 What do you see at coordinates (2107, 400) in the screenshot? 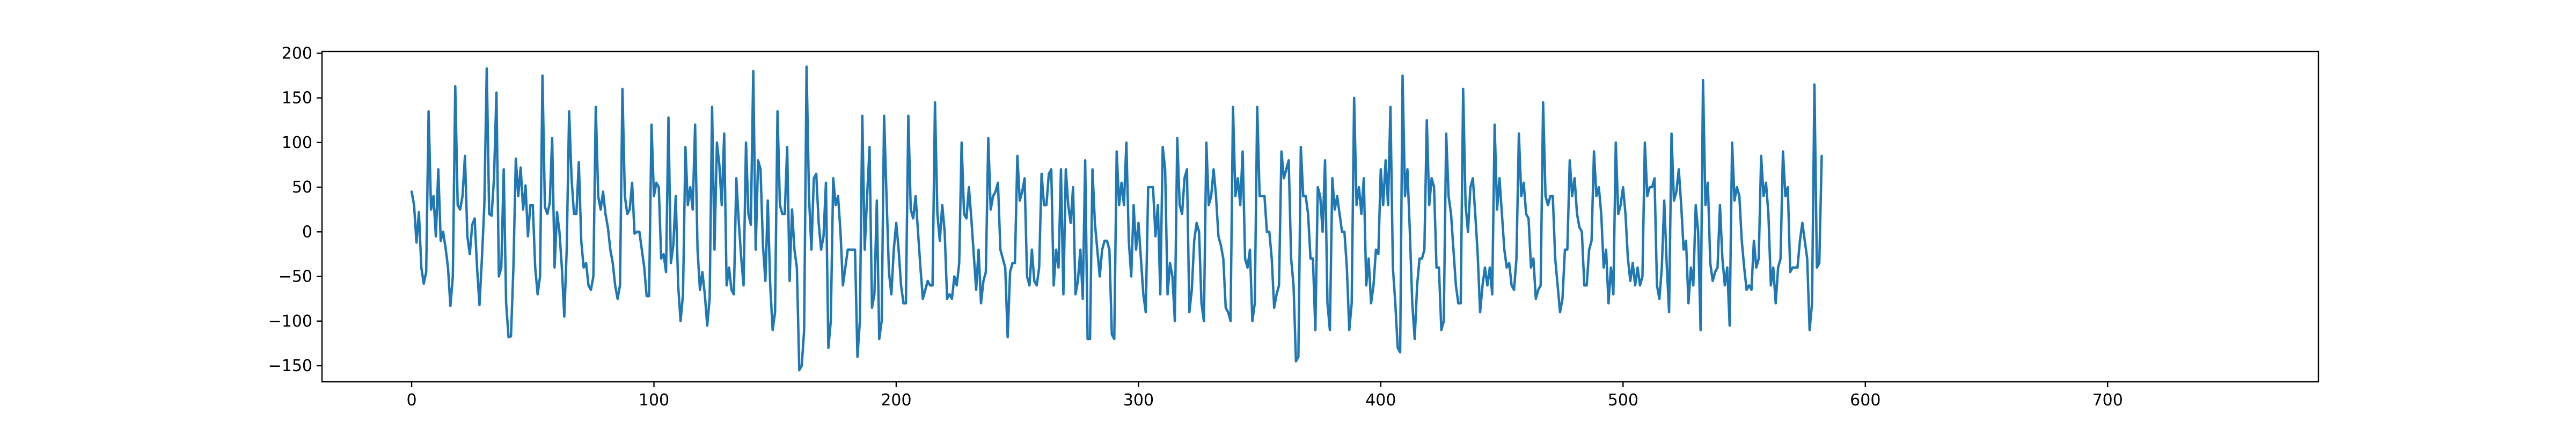
I see `x-tick-label: 700` at bounding box center [2107, 400].